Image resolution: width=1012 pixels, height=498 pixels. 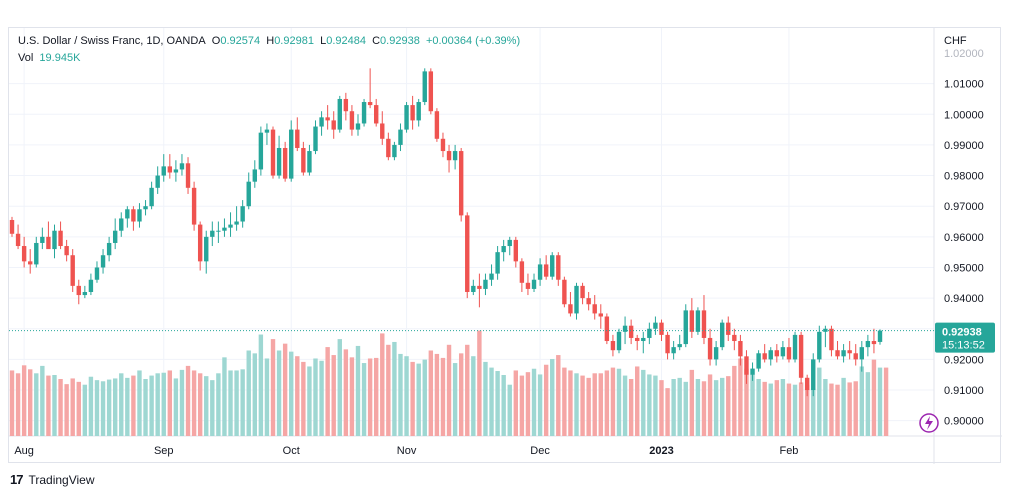 What do you see at coordinates (26, 58) in the screenshot?
I see `vol-label: Vol` at bounding box center [26, 58].